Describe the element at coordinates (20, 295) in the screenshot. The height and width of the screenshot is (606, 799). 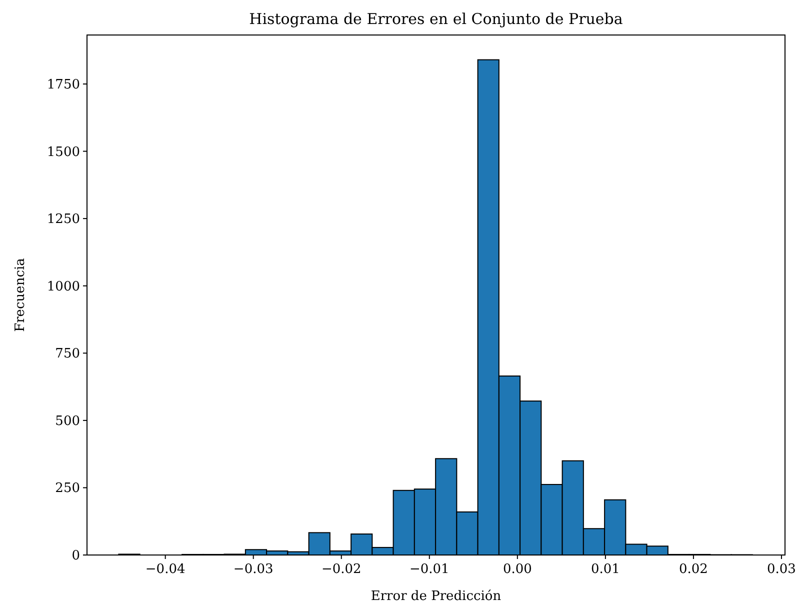
I see `y-axis-title: Frecuencia` at that location.